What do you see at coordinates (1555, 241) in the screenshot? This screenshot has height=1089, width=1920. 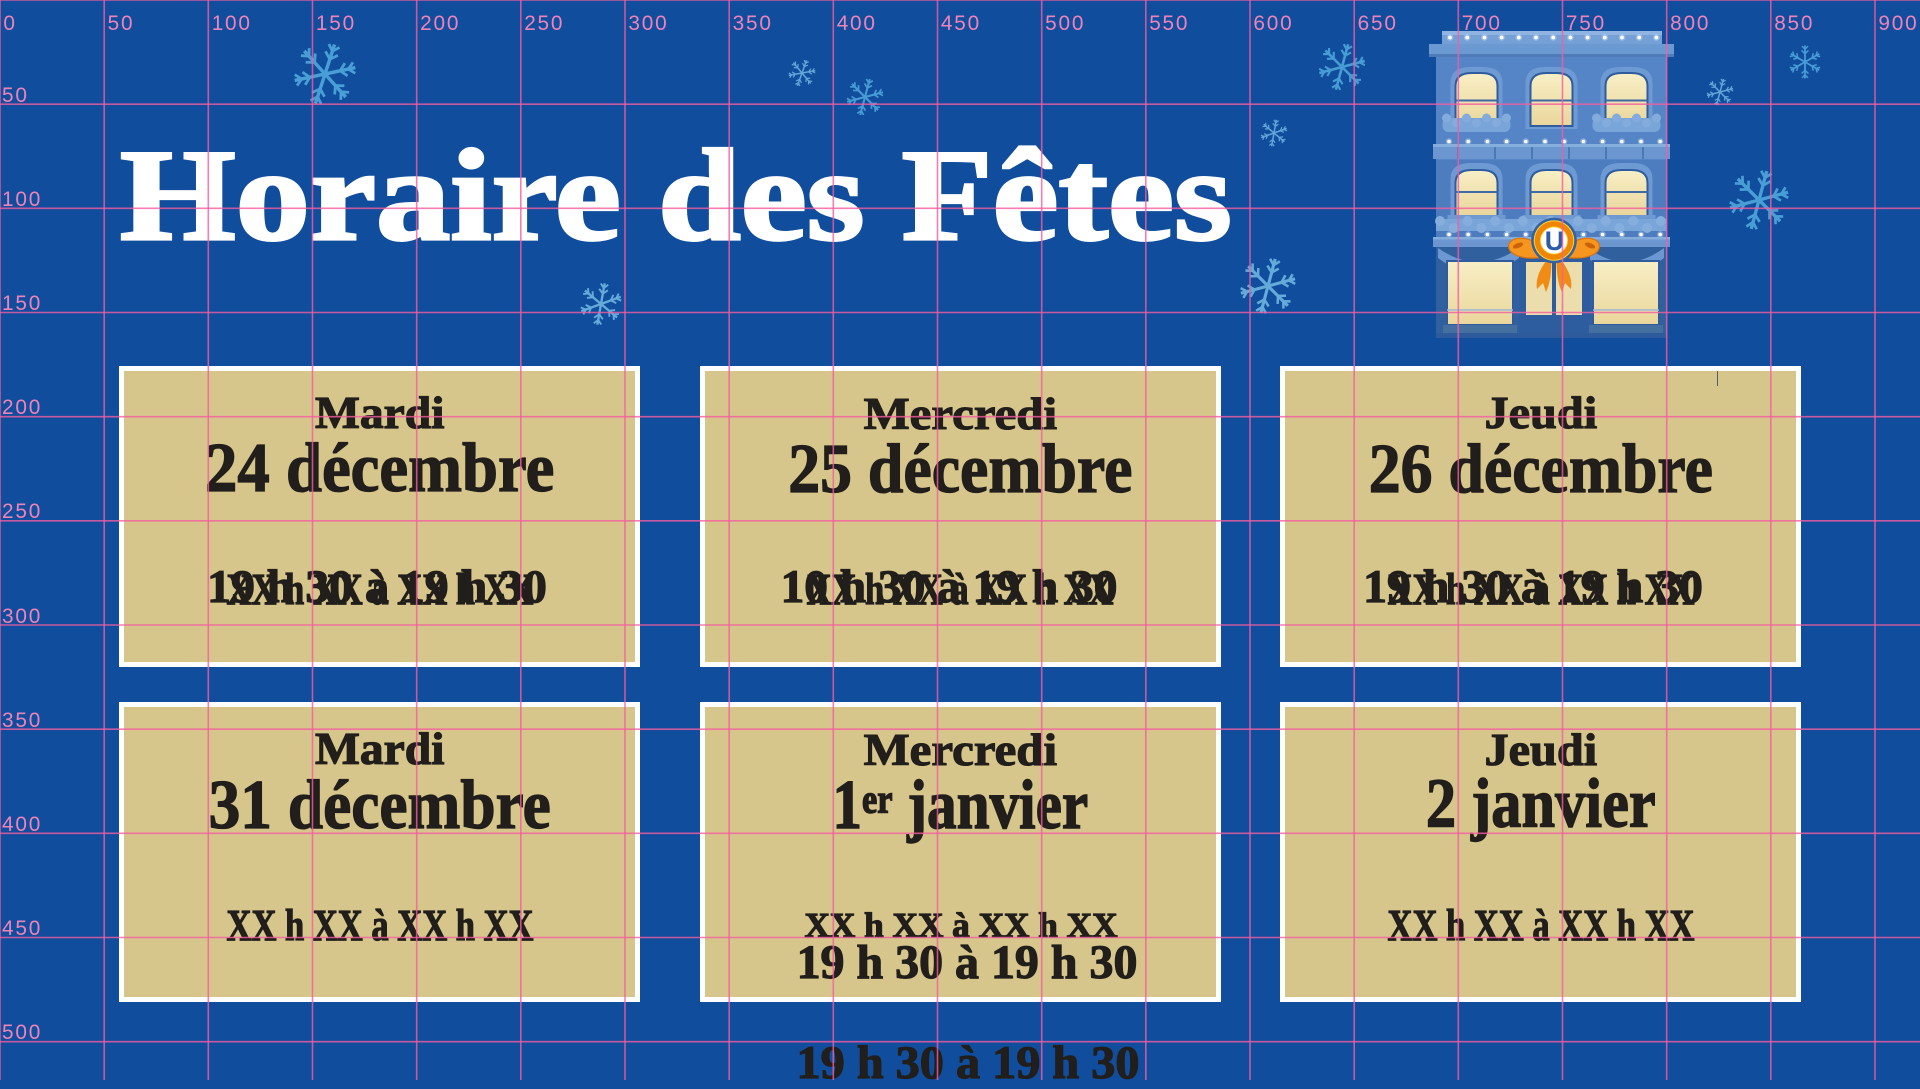 I see `svg-text: U` at bounding box center [1555, 241].